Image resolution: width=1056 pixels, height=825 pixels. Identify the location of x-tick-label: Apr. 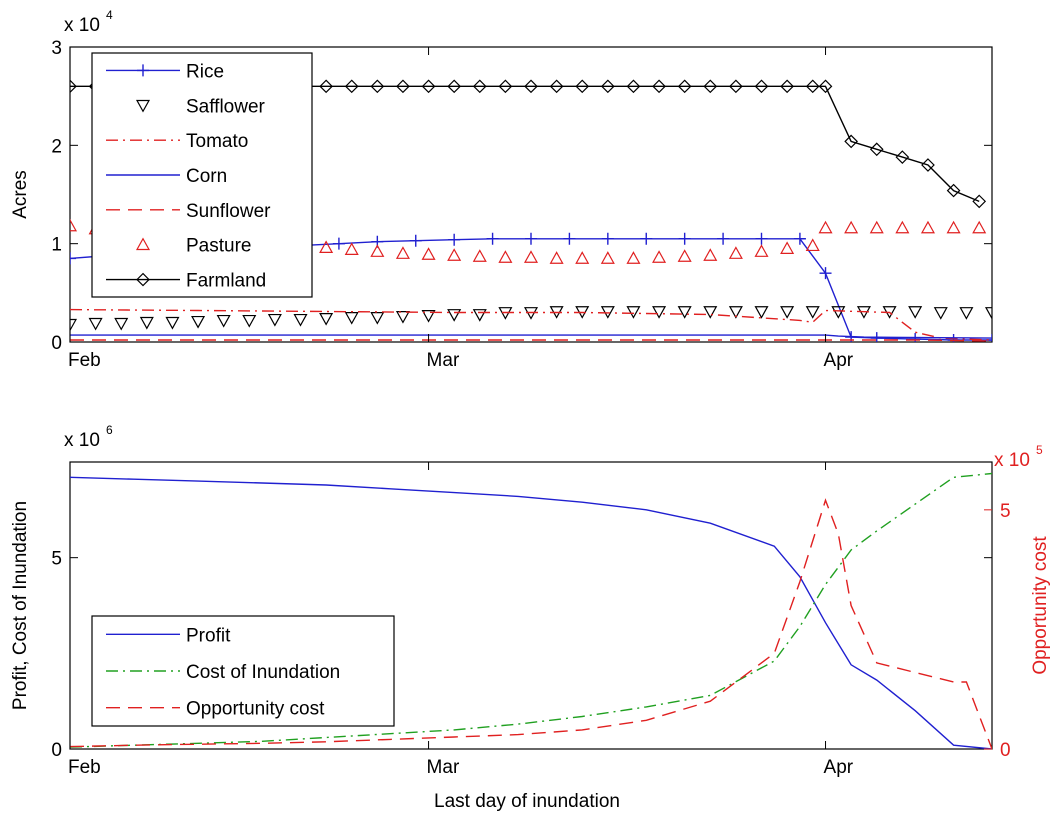
(839, 360).